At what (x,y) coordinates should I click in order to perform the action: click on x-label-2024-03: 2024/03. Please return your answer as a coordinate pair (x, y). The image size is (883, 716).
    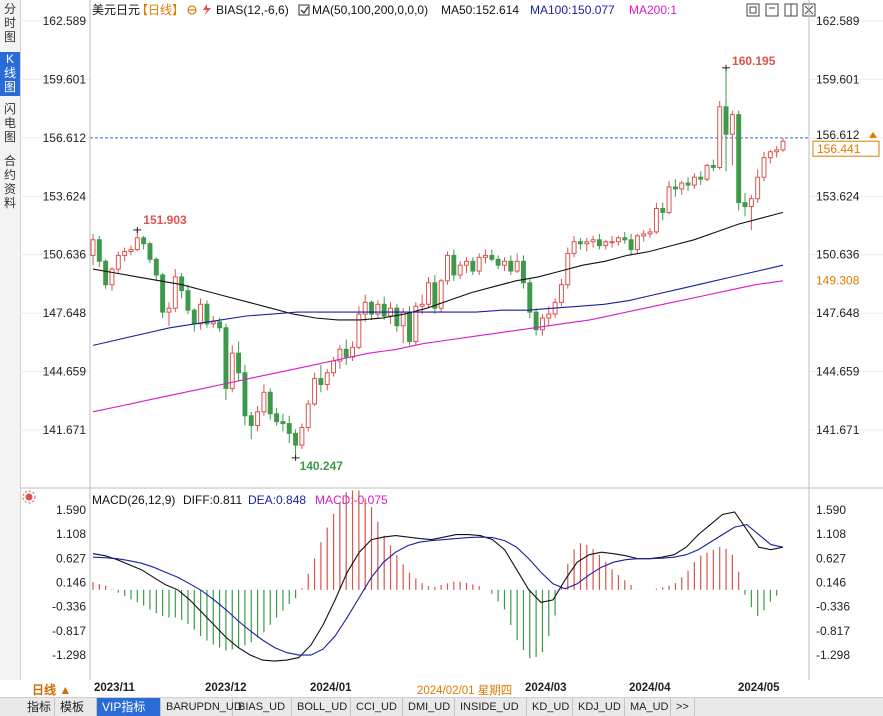
    Looking at the image, I should click on (546, 688).